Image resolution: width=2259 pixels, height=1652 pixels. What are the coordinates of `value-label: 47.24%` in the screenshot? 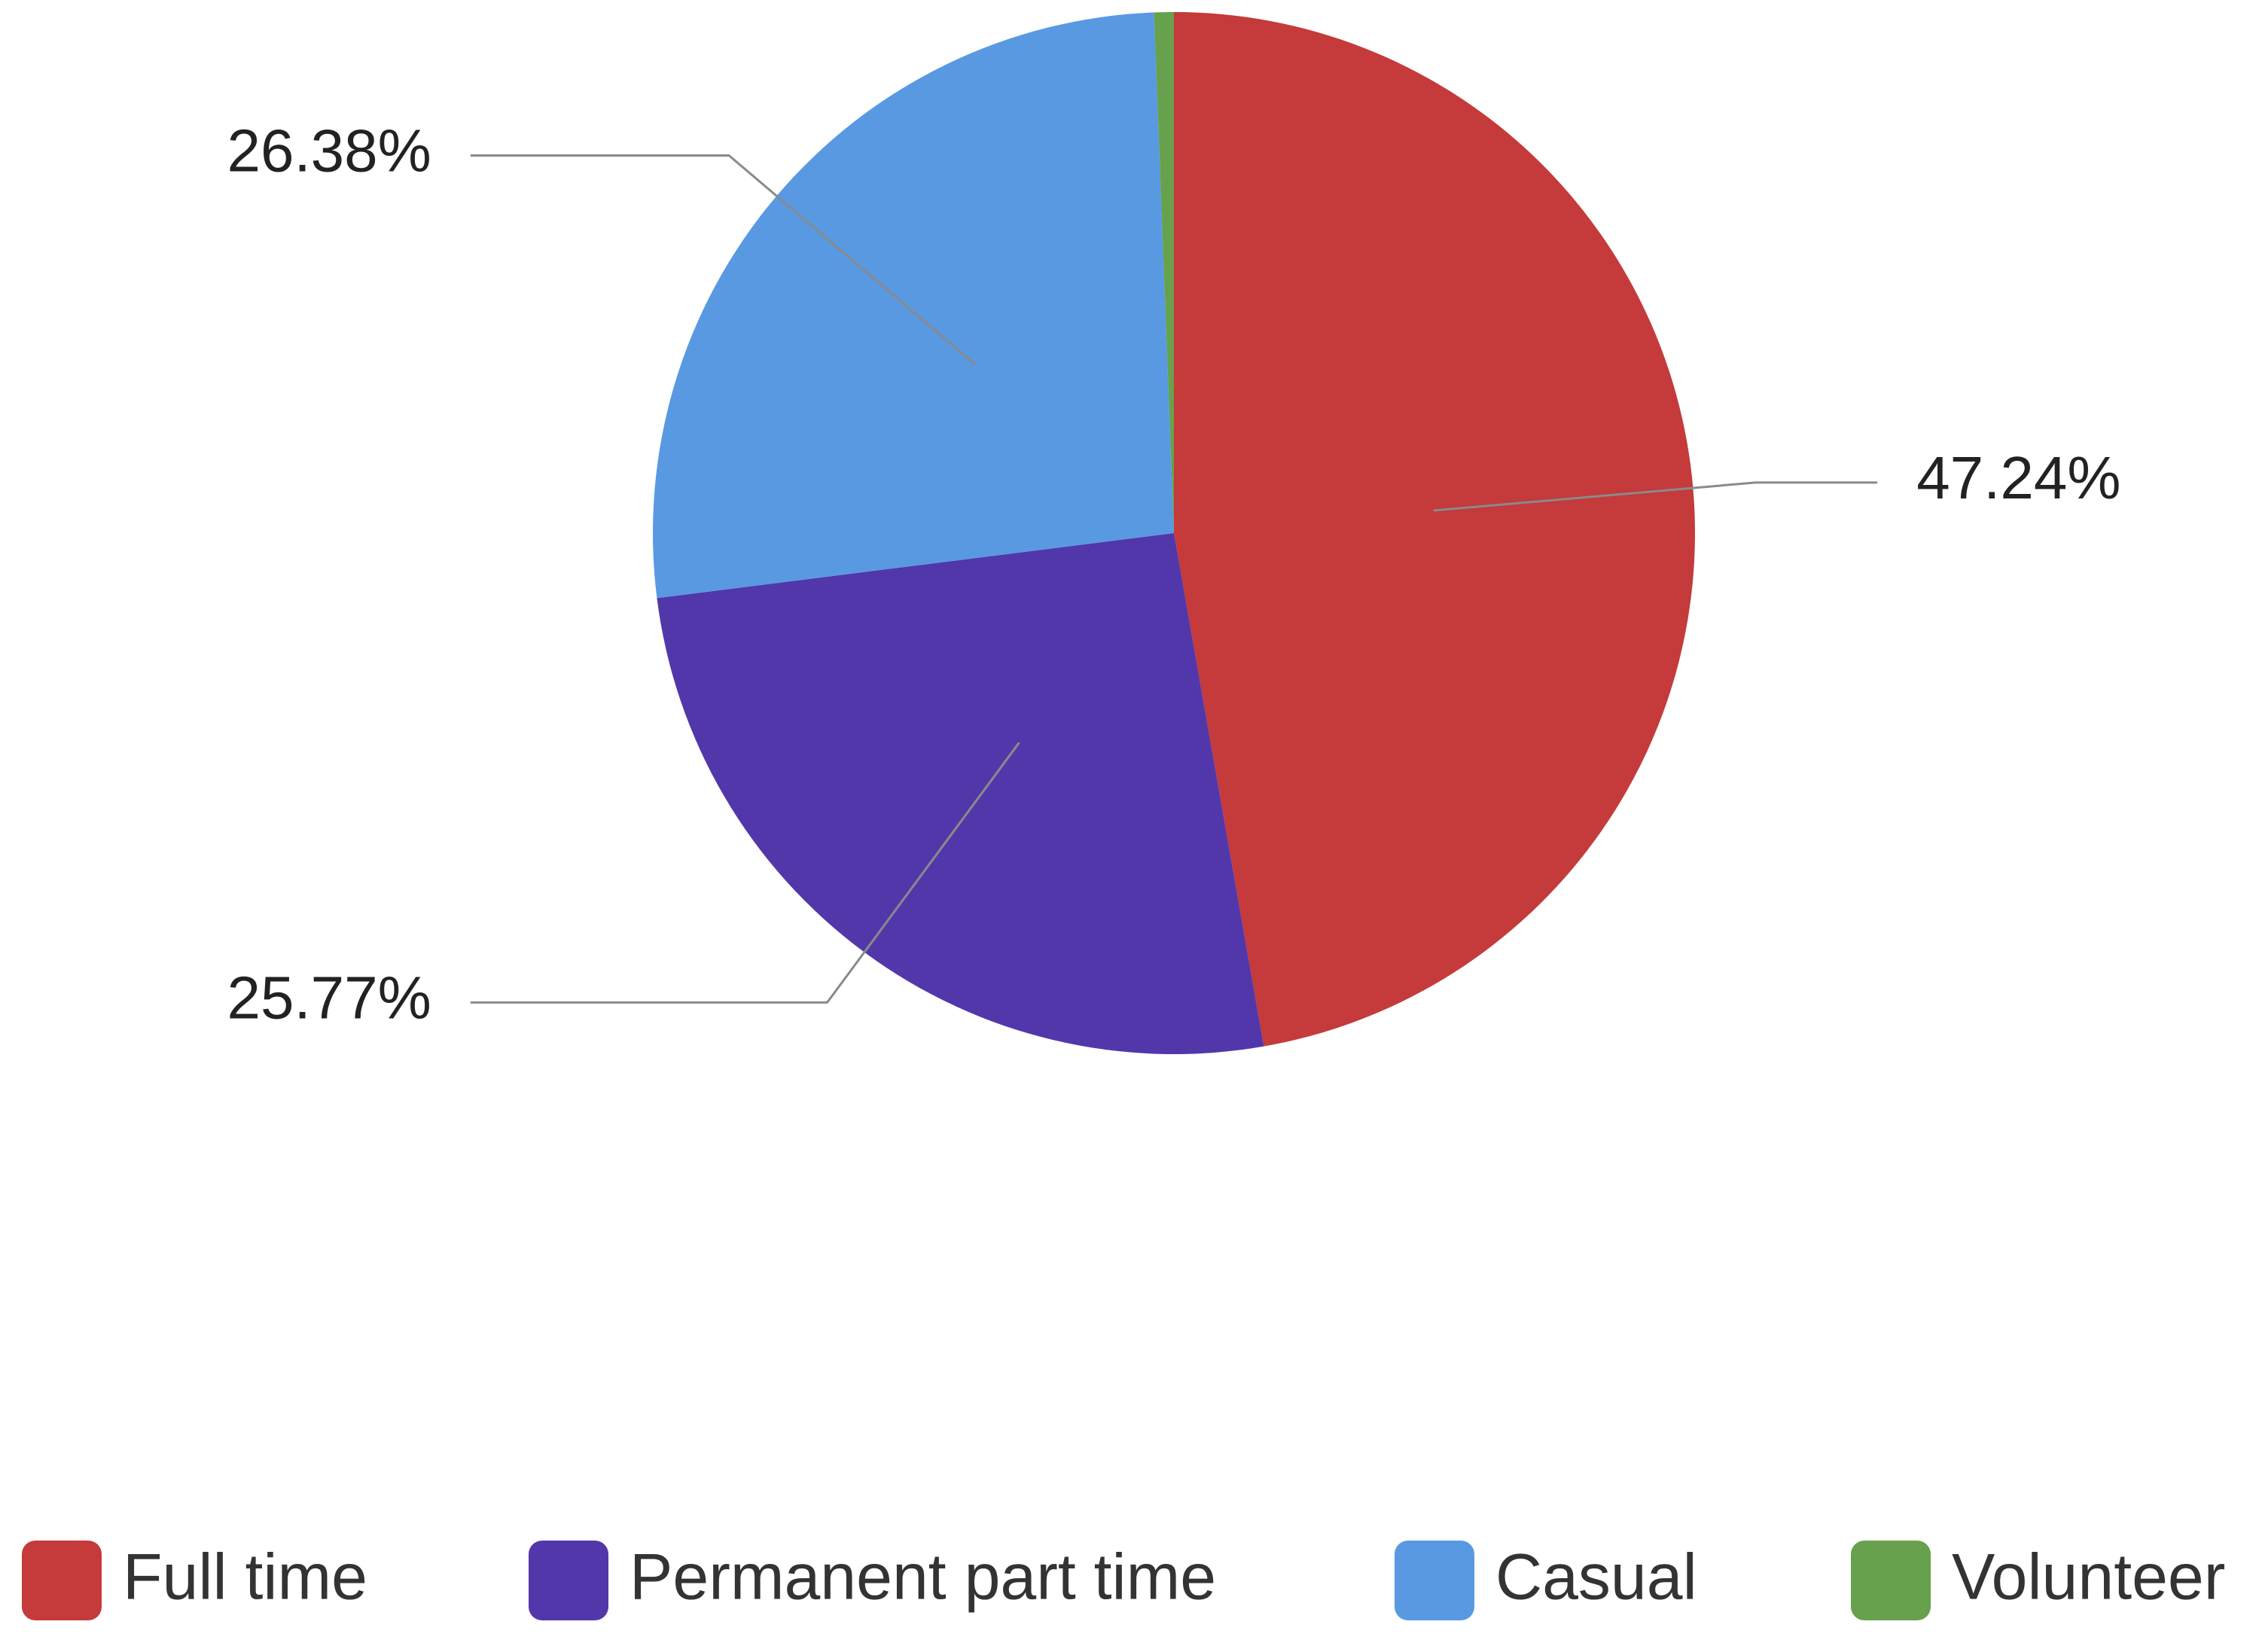 It's located at (2018, 477).